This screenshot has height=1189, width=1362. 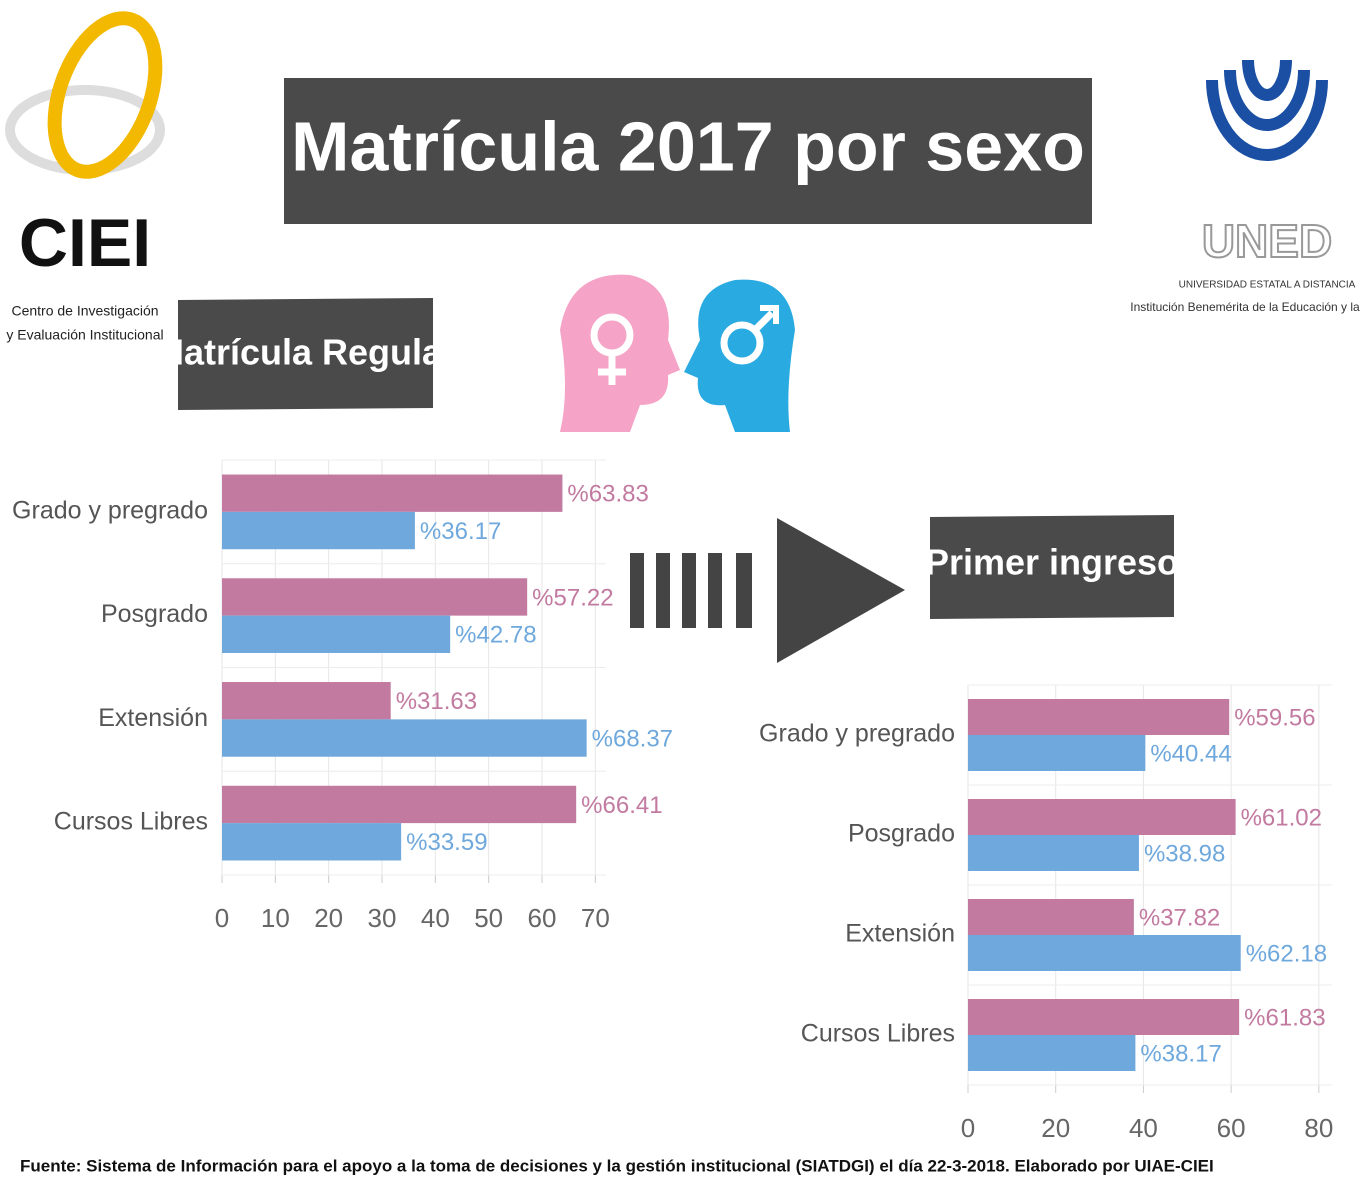 I want to click on logo-name: CIEI, so click(x=85, y=243).